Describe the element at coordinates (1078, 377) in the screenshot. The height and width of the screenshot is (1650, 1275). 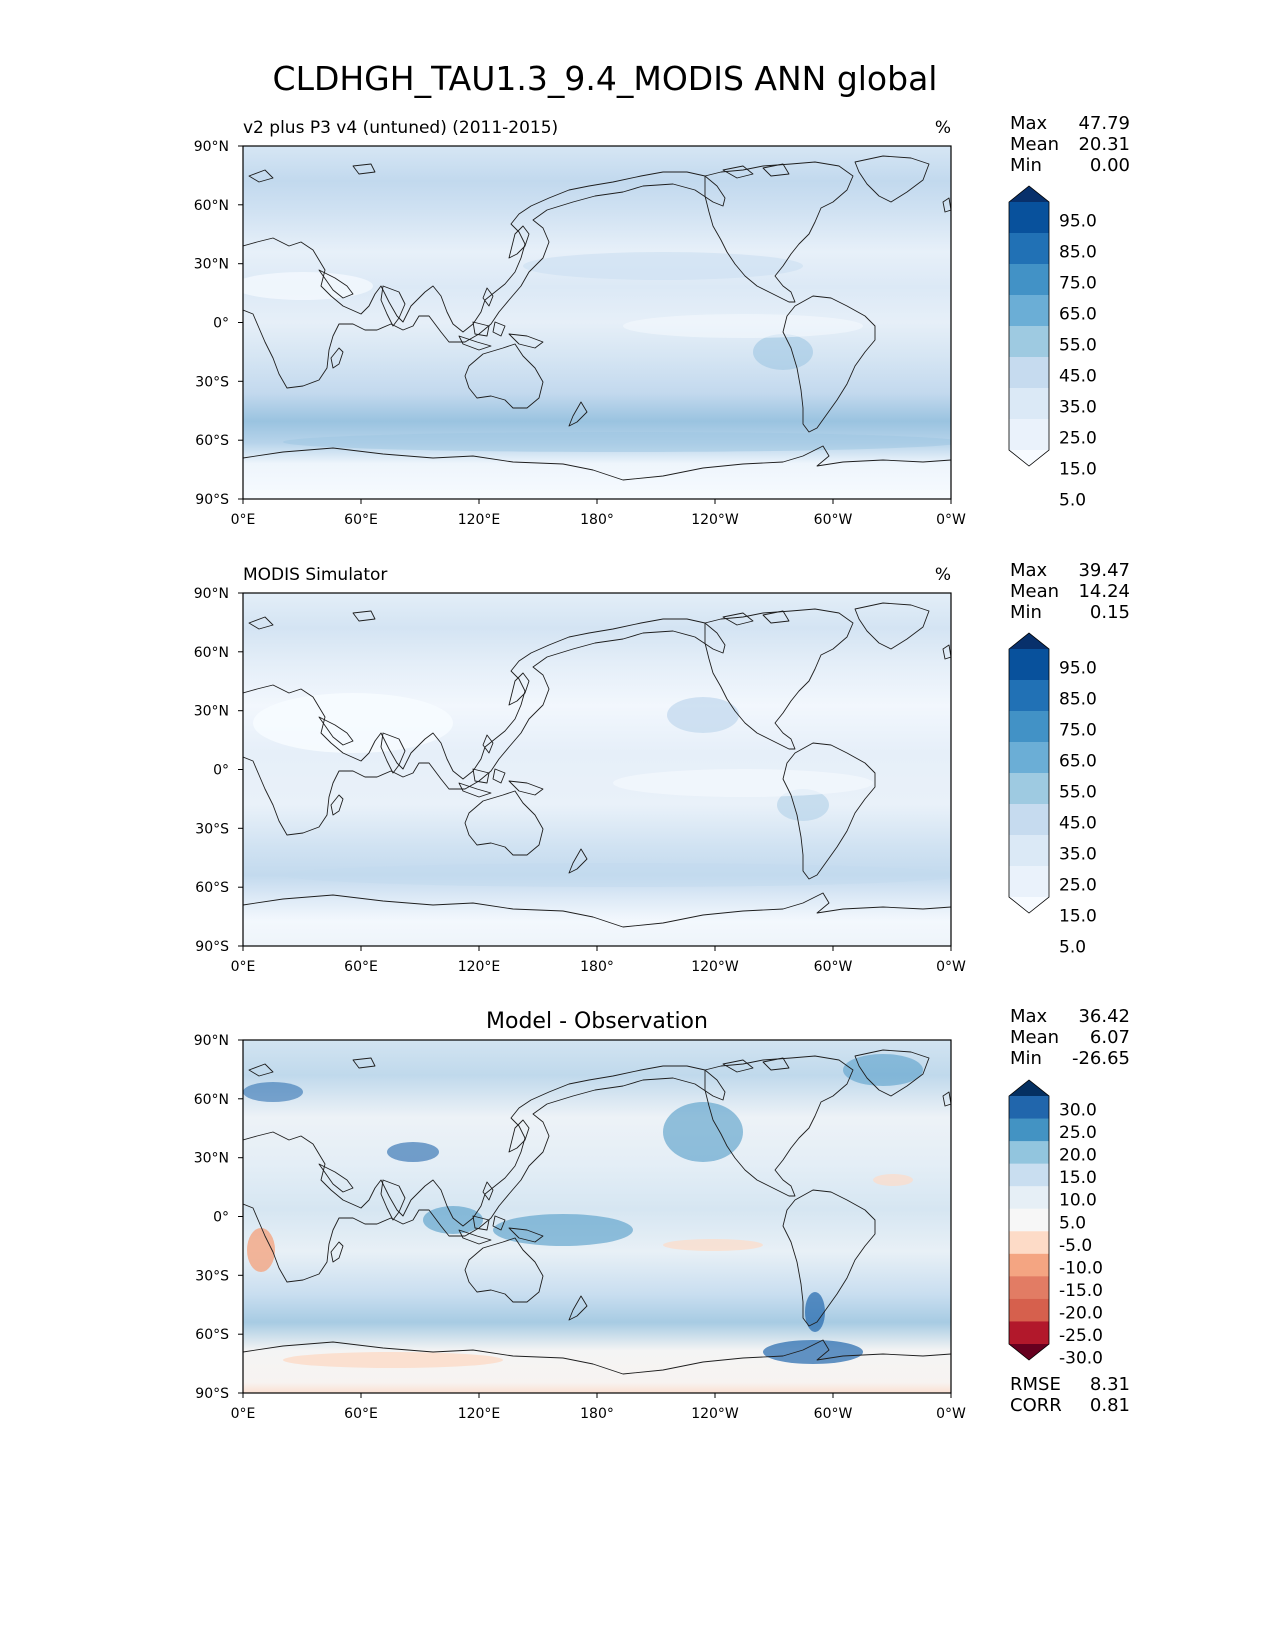
I see `colorbar-tick-label: 45.0` at that location.